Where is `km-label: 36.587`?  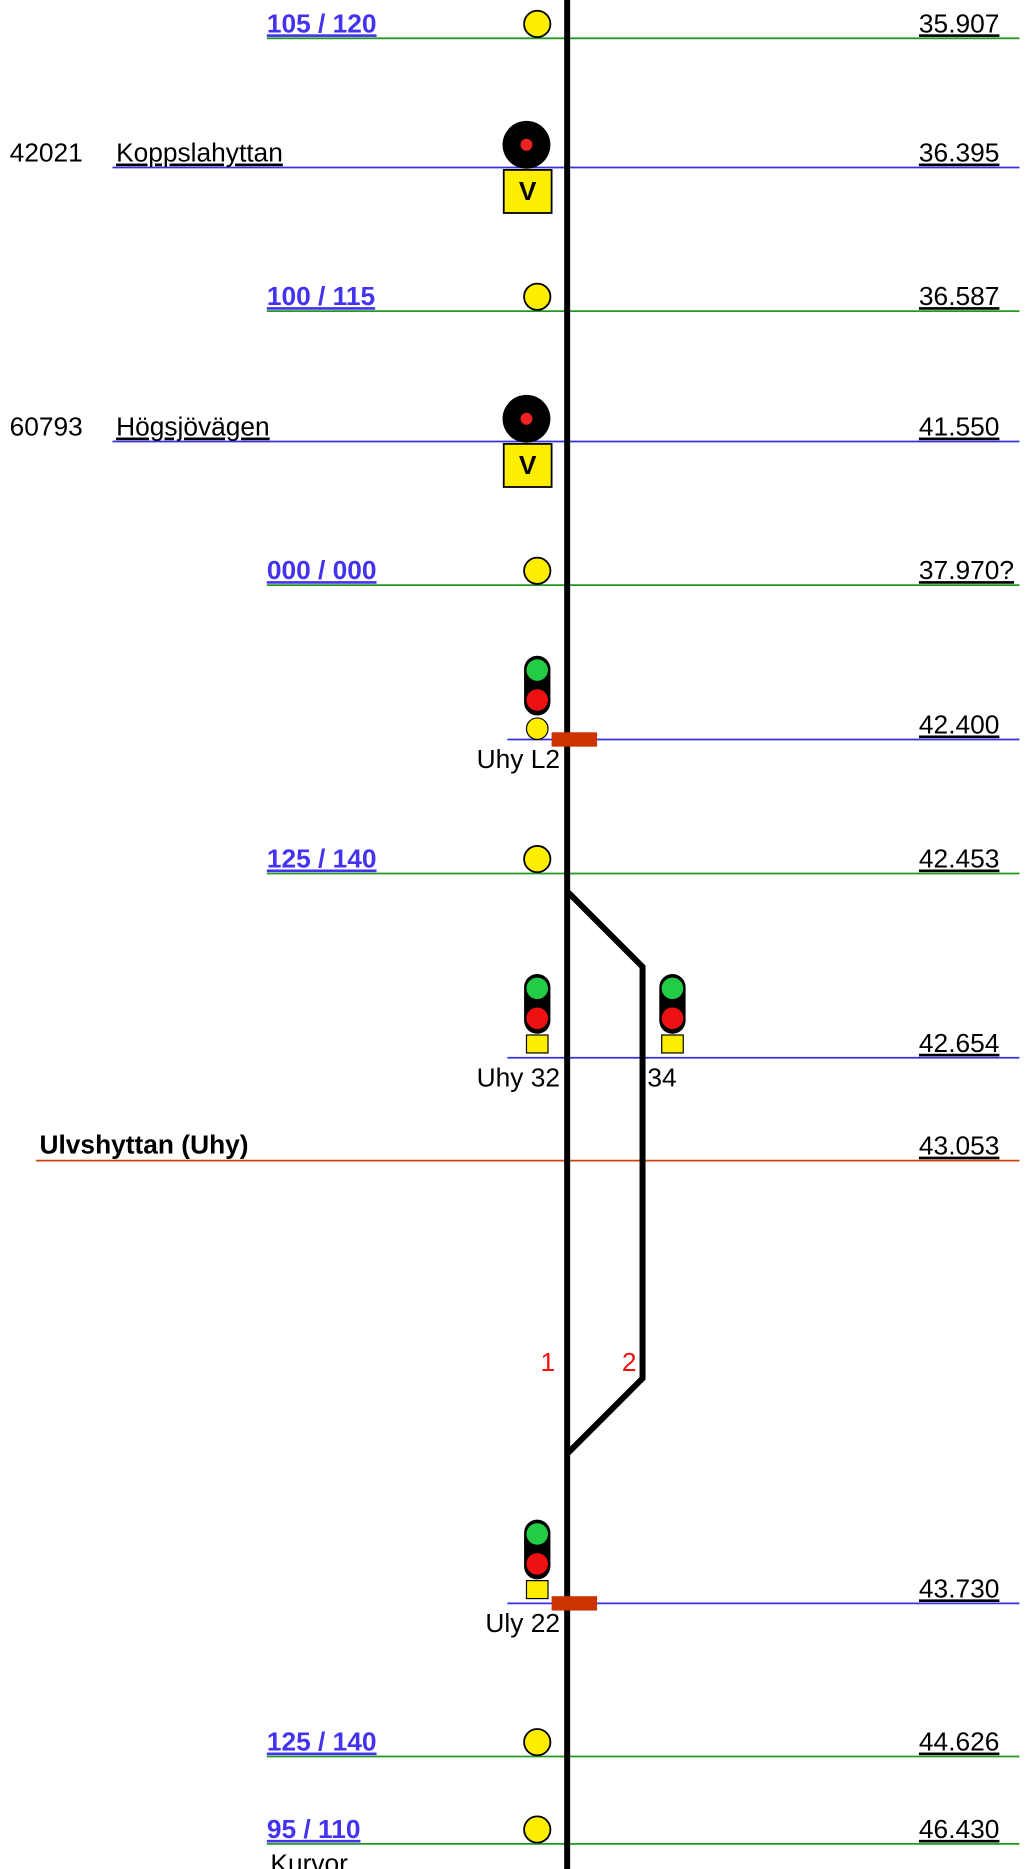
km-label: 36.587 is located at coordinates (959, 296).